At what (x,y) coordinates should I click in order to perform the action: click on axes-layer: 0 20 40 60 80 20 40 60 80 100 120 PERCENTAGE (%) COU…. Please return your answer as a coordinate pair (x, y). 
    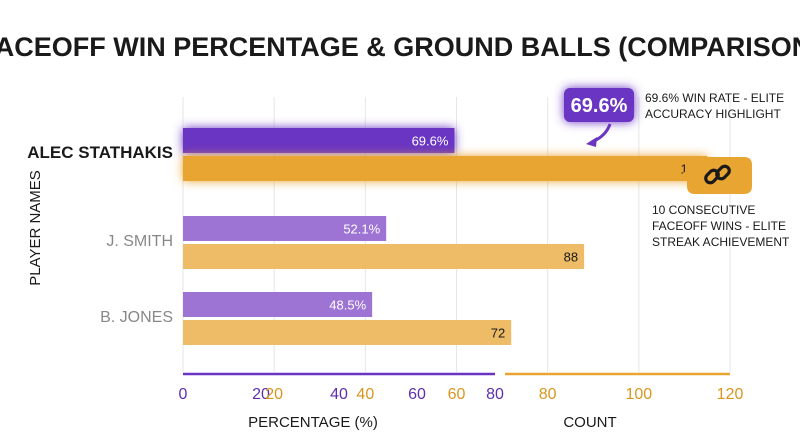
    Looking at the image, I should click on (461, 401).